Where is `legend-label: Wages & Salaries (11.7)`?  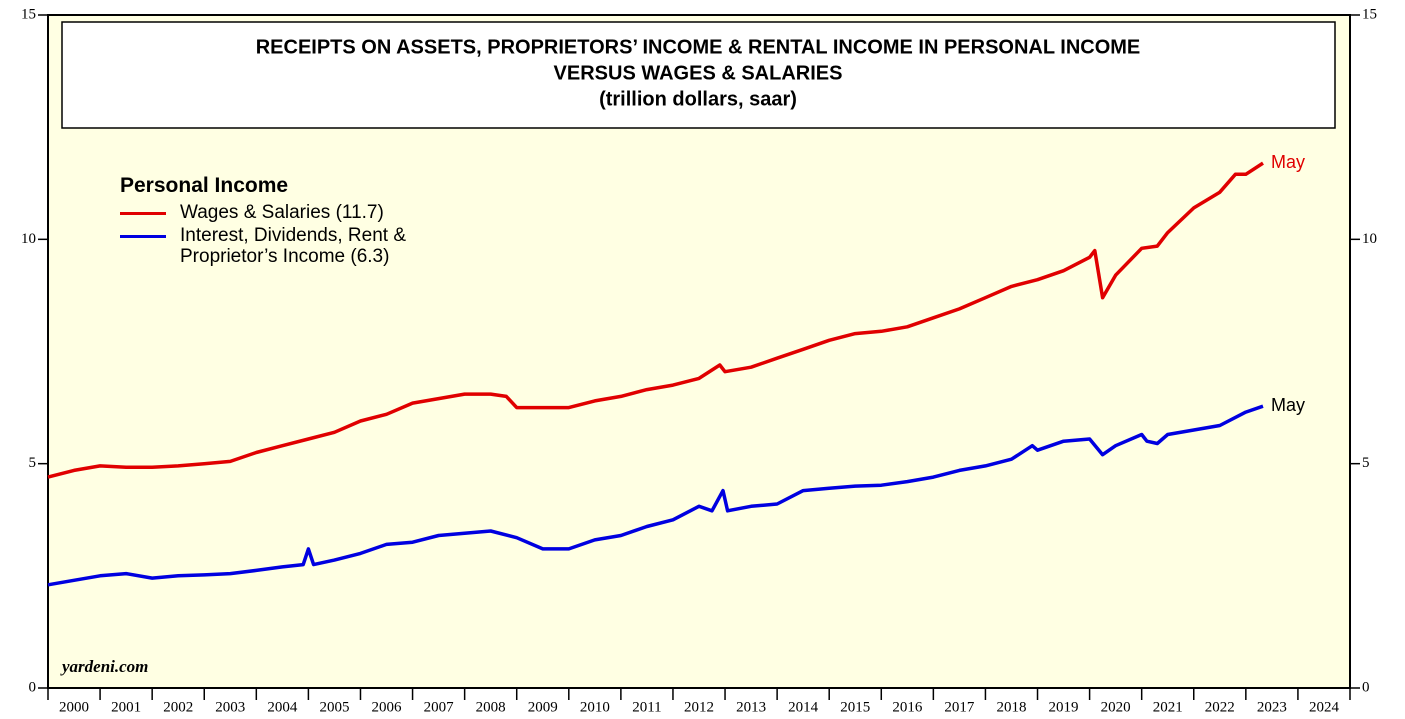 legend-label: Wages & Salaries (11.7) is located at coordinates (282, 212).